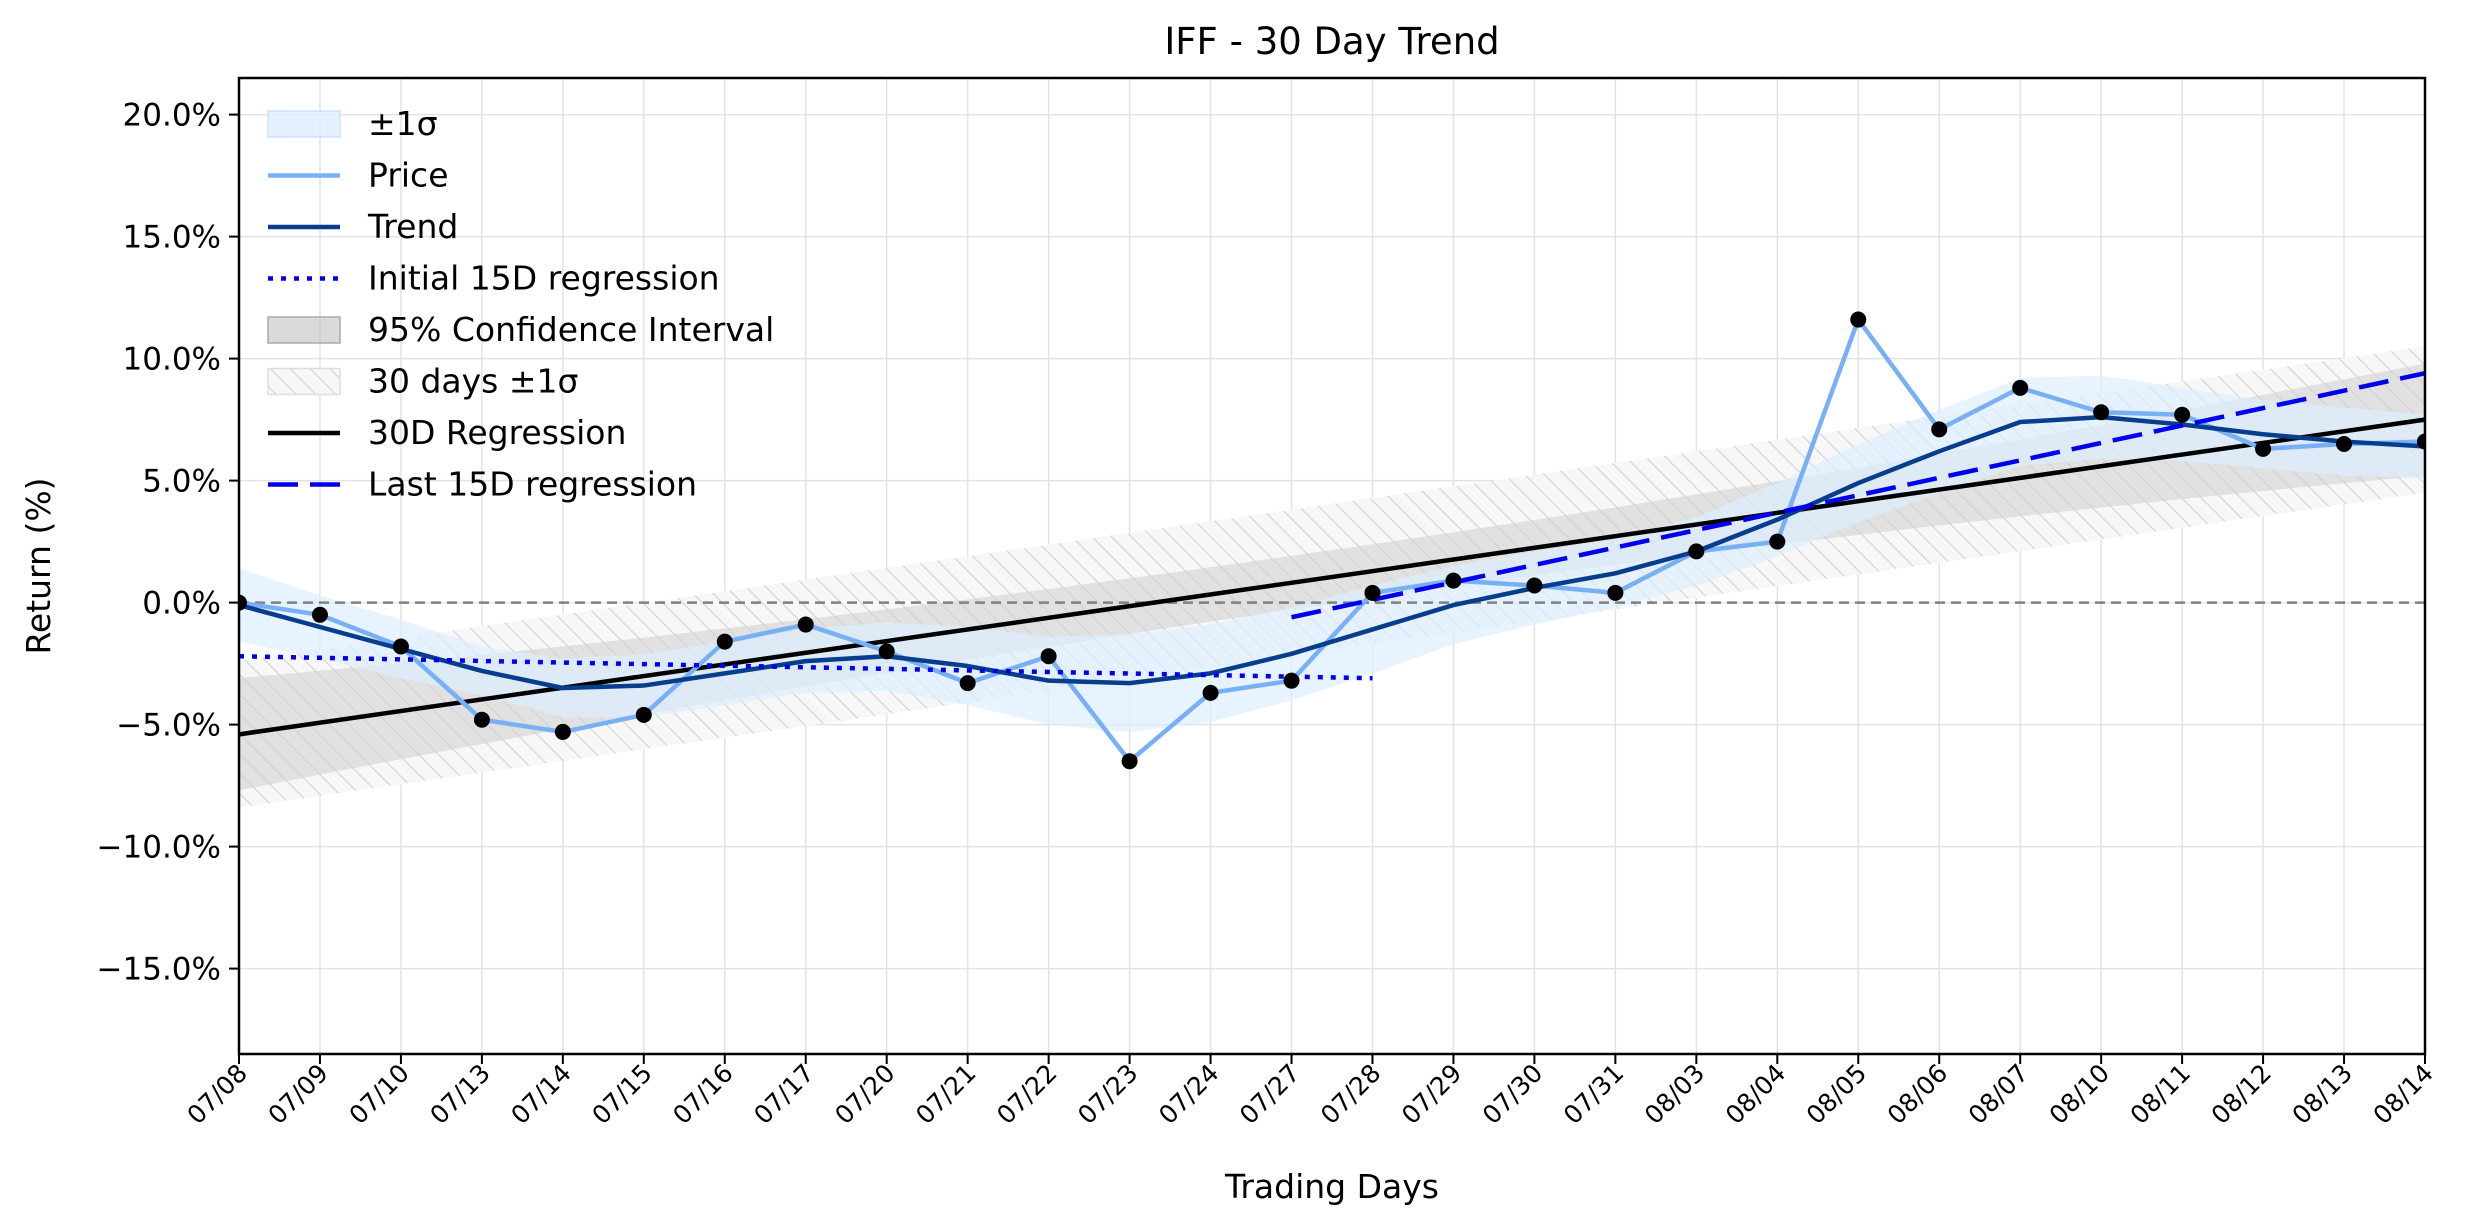 Image resolution: width=2474 pixels, height=1224 pixels. I want to click on y-tick-label-5: 10.0%, so click(172, 360).